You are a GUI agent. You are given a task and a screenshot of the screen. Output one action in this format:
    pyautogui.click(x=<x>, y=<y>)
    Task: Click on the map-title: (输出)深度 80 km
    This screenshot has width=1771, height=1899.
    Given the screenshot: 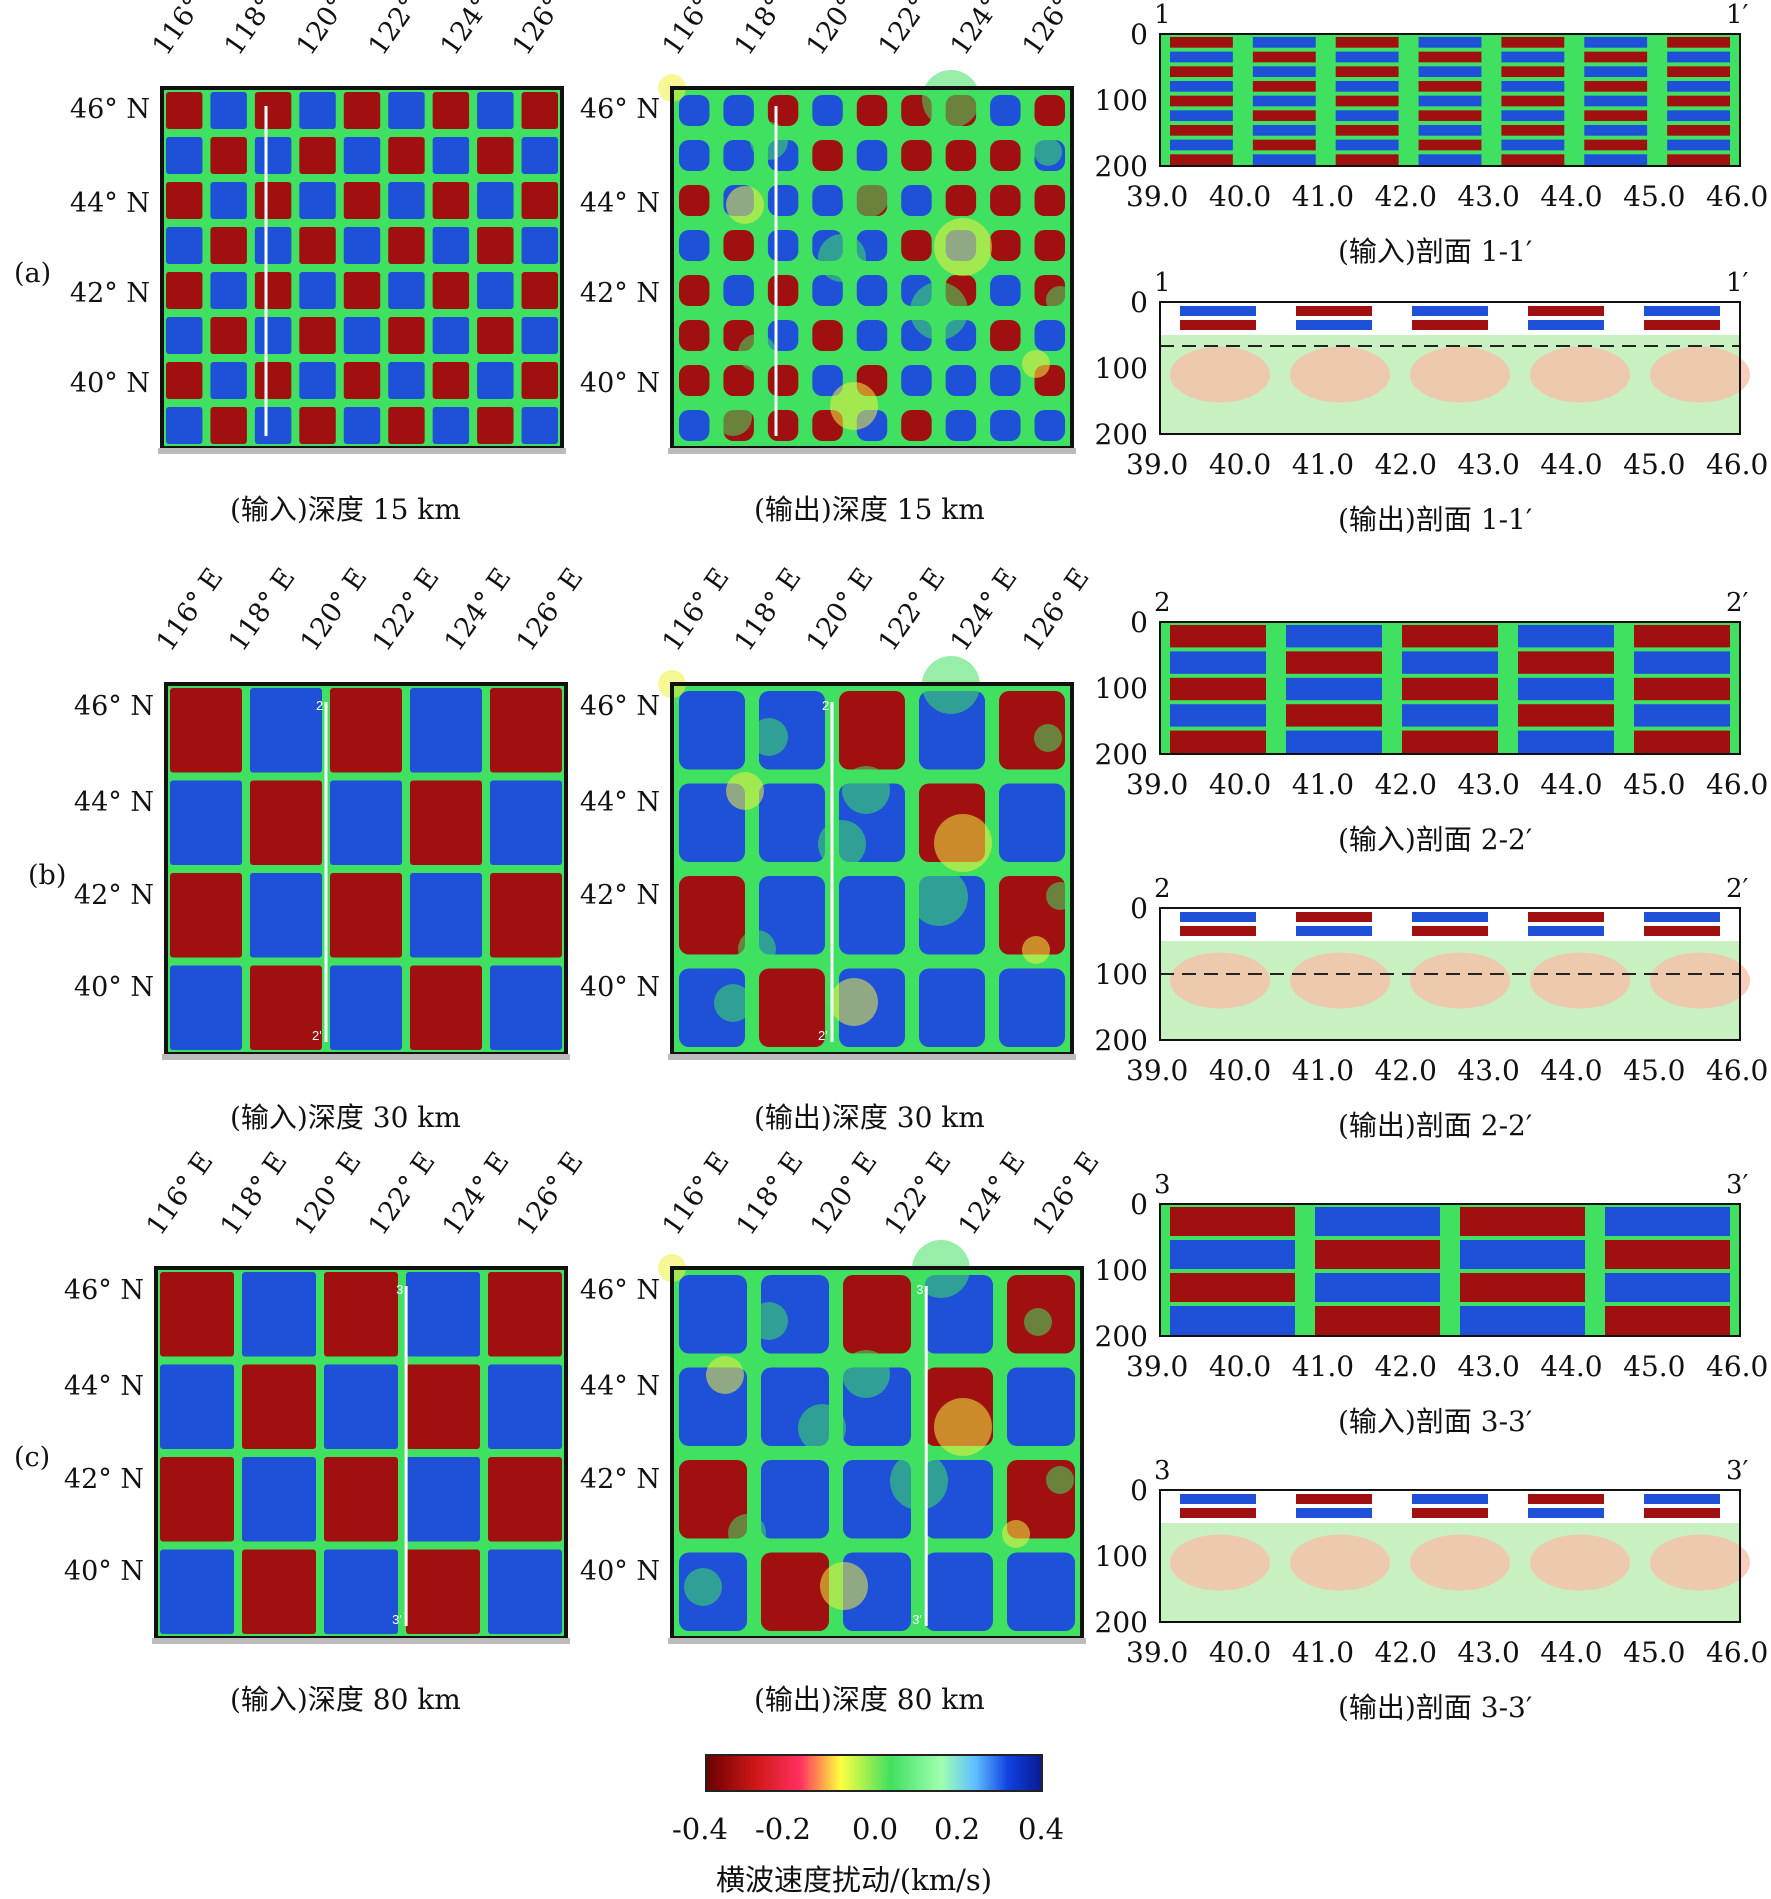 What is the action you would take?
    pyautogui.click(x=869, y=1699)
    